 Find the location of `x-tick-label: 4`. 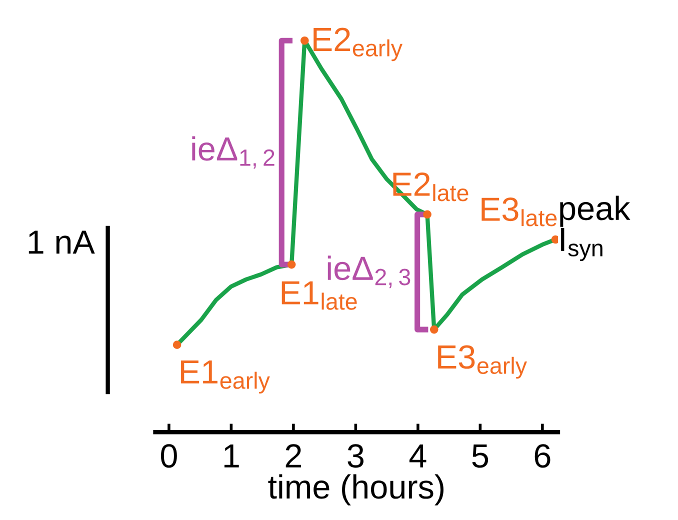

x-tick-label: 4 is located at coordinates (417, 456).